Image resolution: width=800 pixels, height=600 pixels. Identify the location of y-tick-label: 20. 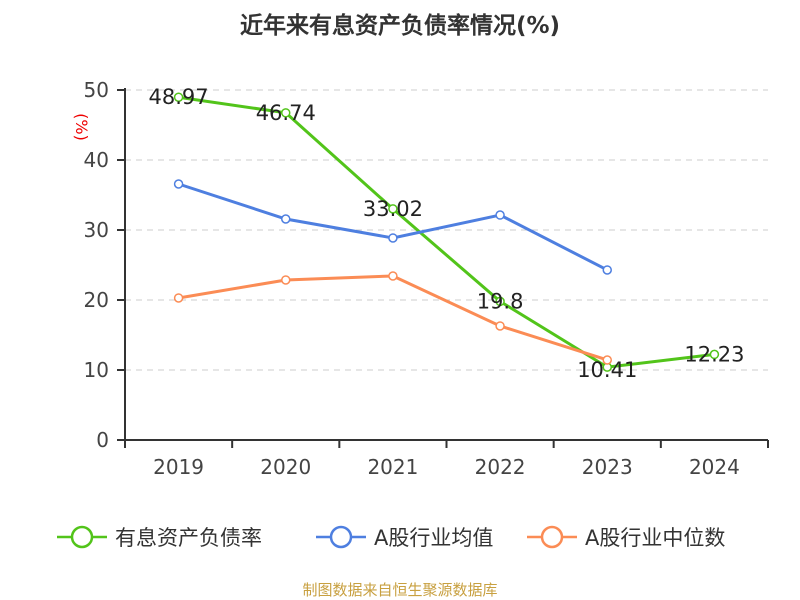
(96, 300).